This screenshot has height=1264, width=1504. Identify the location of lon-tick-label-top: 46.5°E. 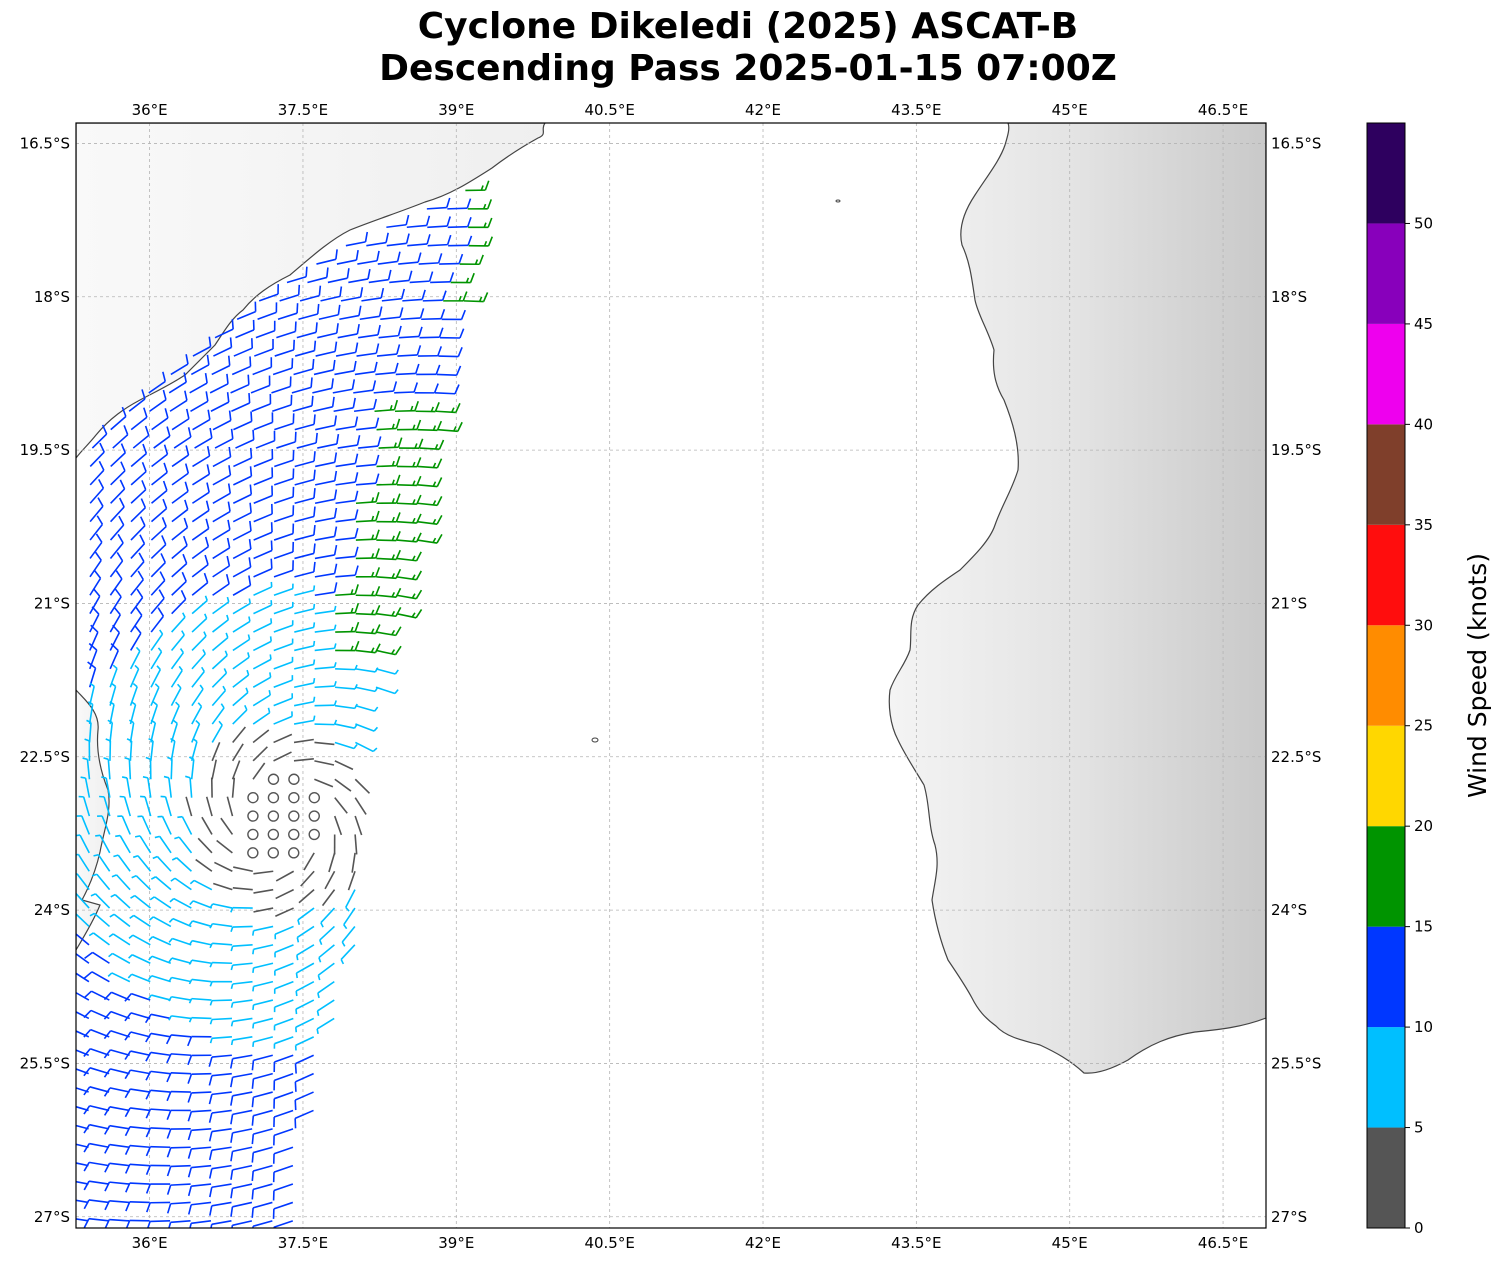
(1223, 110).